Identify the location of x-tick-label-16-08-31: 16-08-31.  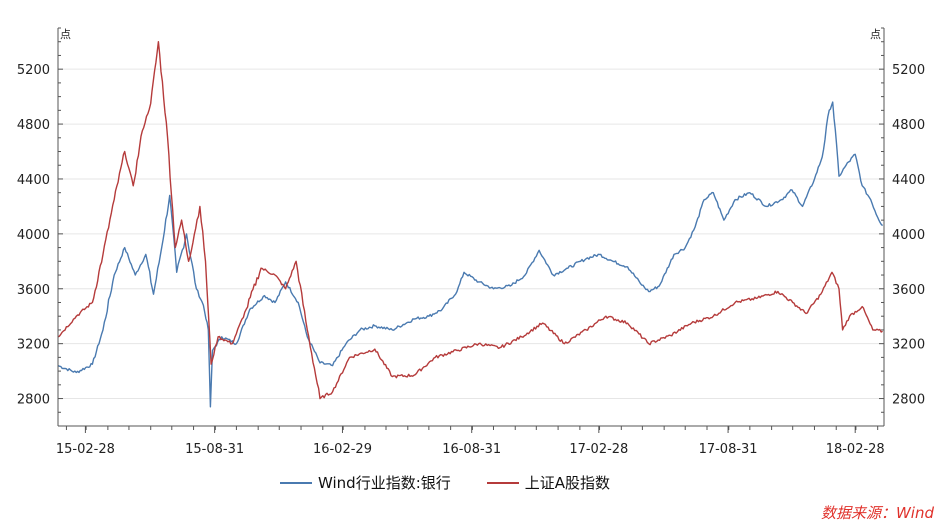
(471, 449).